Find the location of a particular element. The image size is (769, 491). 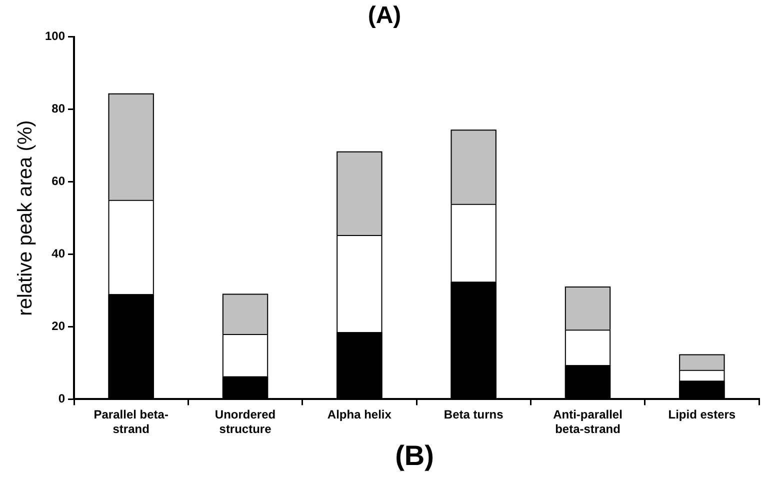

y-axis-title: relative peak area (%) is located at coordinates (25, 218).